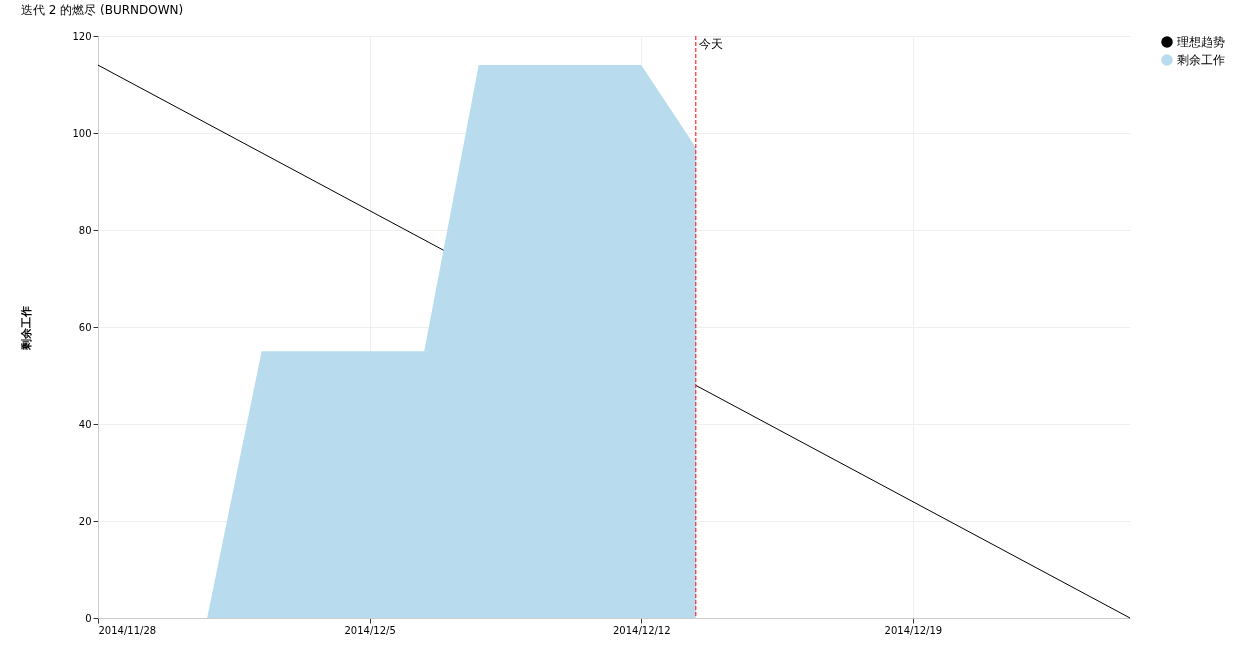 The width and height of the screenshot is (1260, 657). I want to click on x-tick-label: 2014/11/28, so click(127, 630).